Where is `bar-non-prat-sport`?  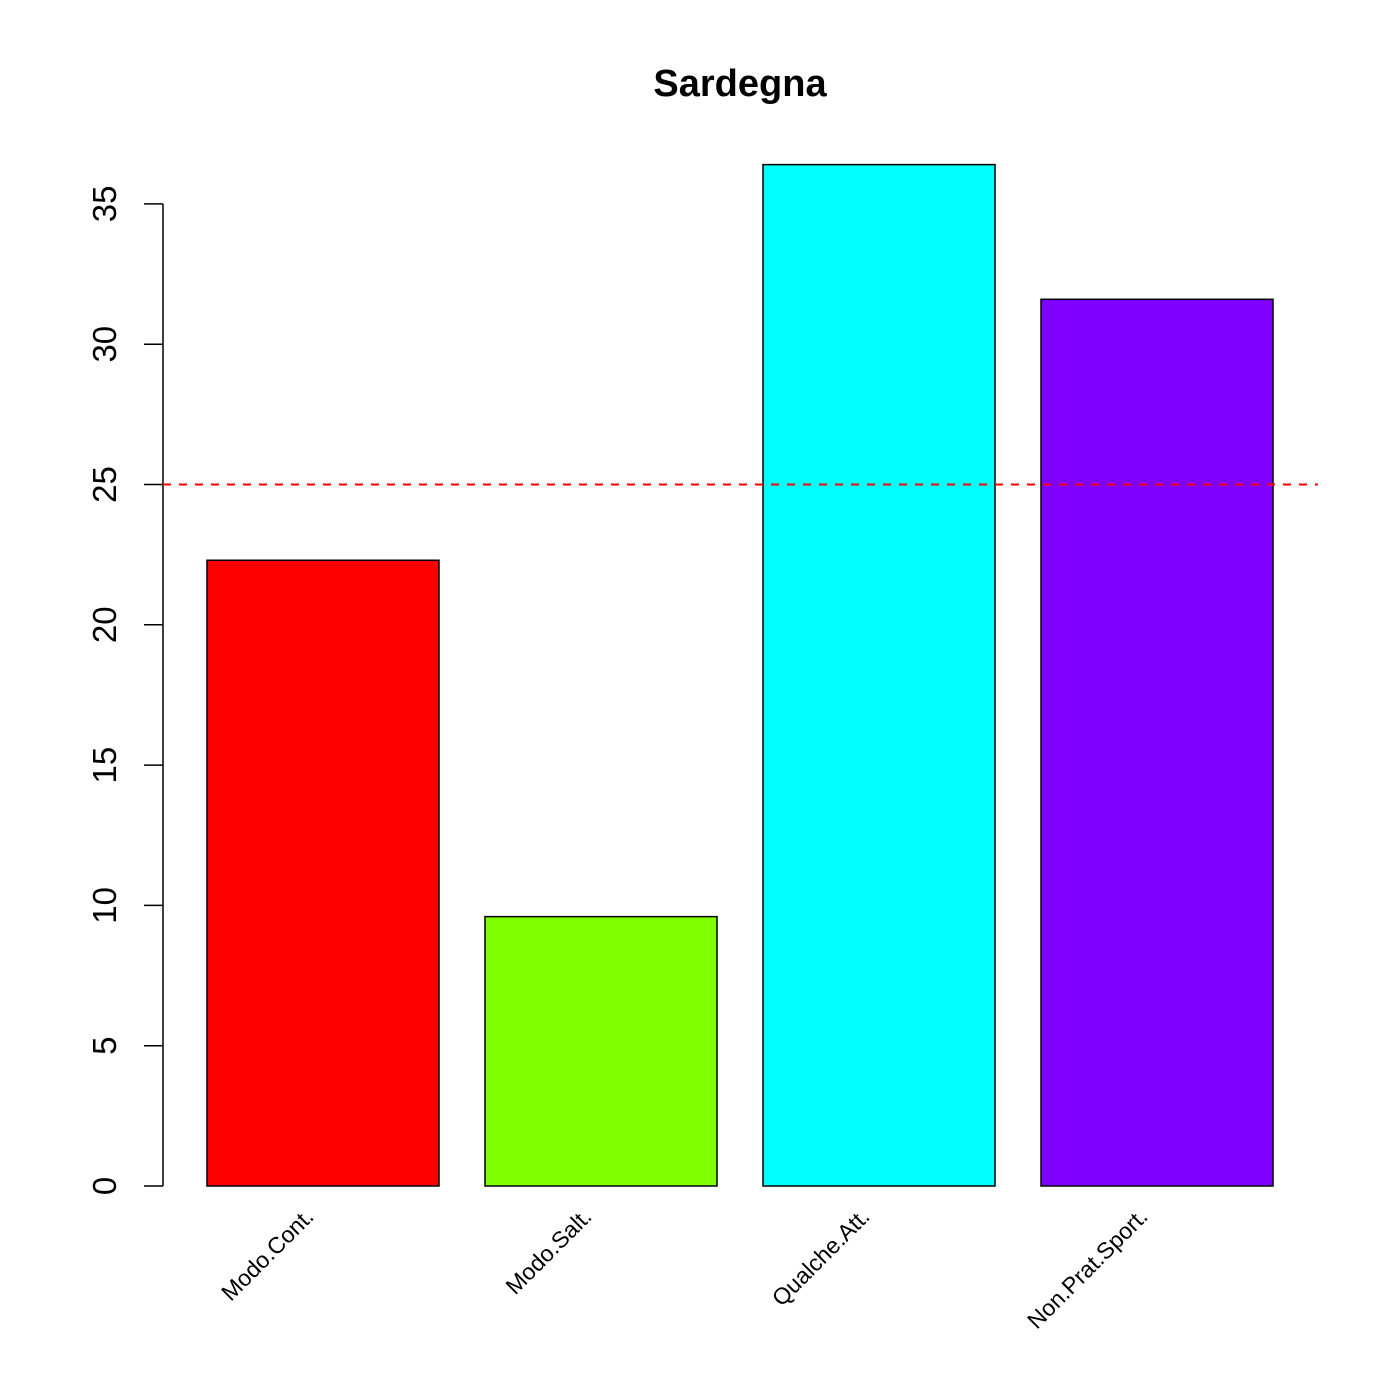 bar-non-prat-sport is located at coordinates (1157, 742).